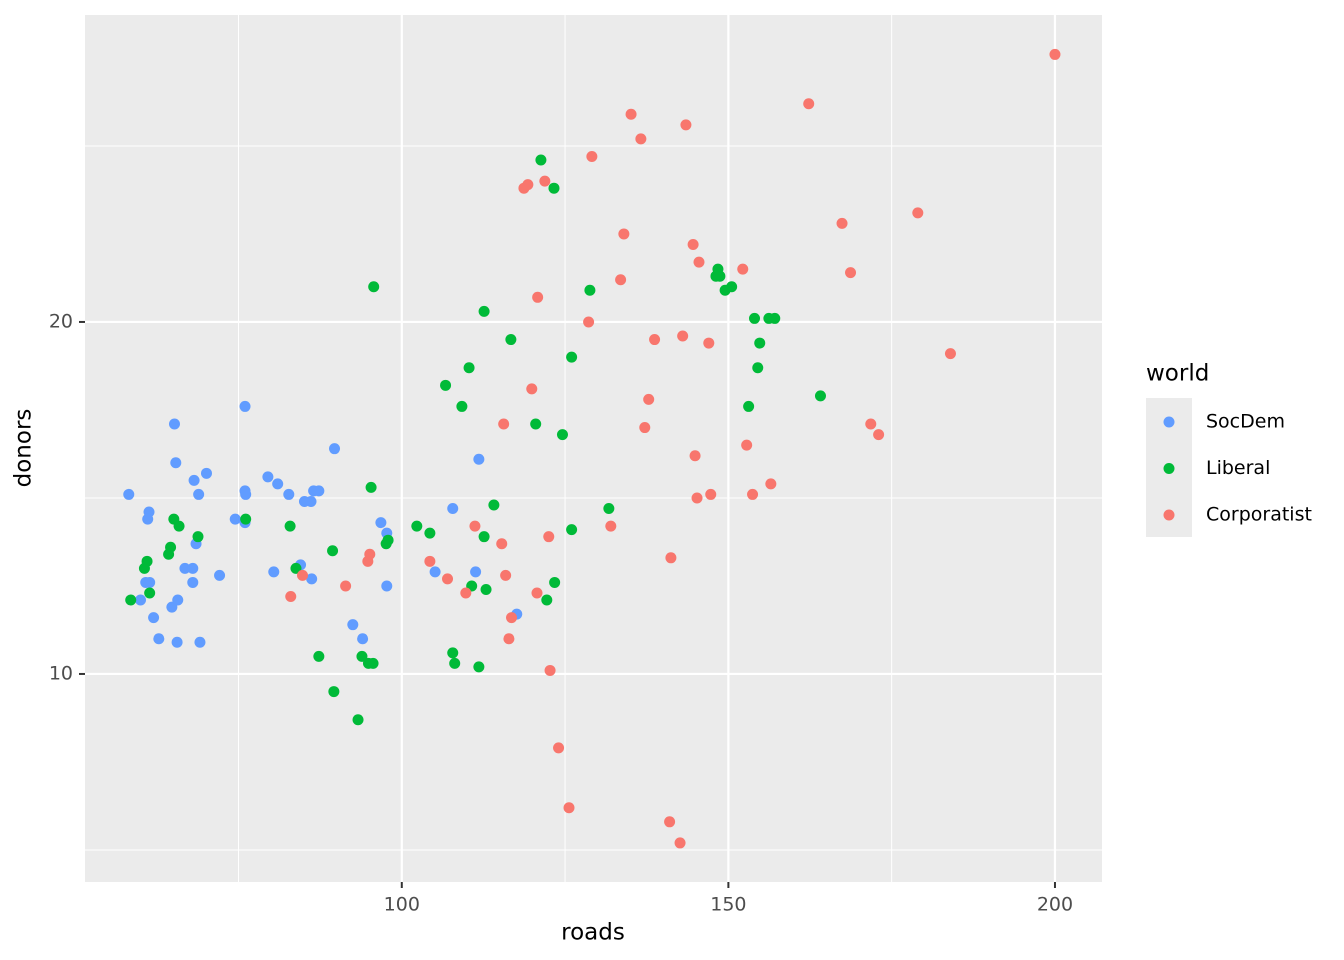  What do you see at coordinates (1055, 905) in the screenshot?
I see `x-tick-label: 200` at bounding box center [1055, 905].